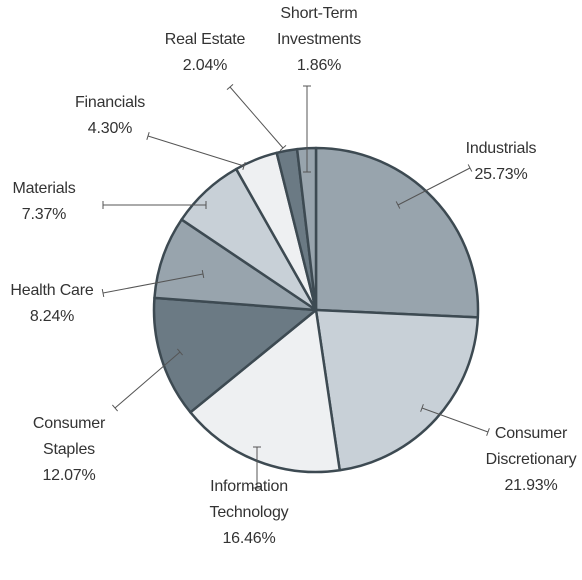 Image resolution: width=582 pixels, height=580 pixels. I want to click on category-label: Real Estate, so click(205, 39).